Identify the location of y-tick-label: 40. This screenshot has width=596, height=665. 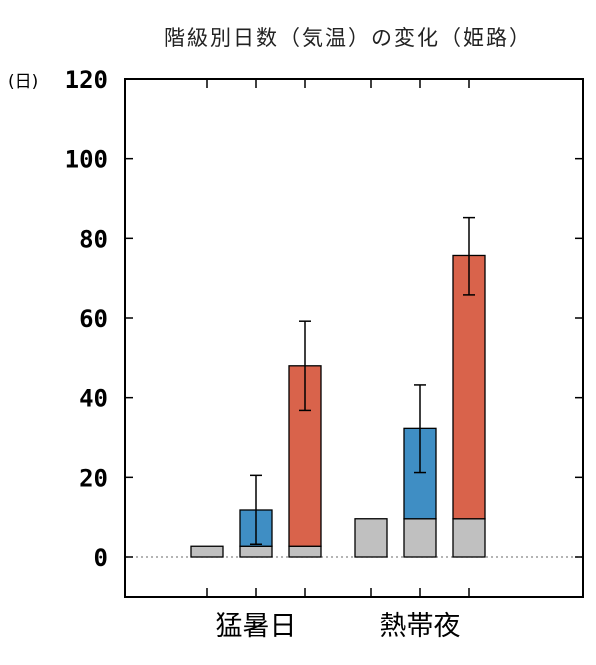
(93, 399).